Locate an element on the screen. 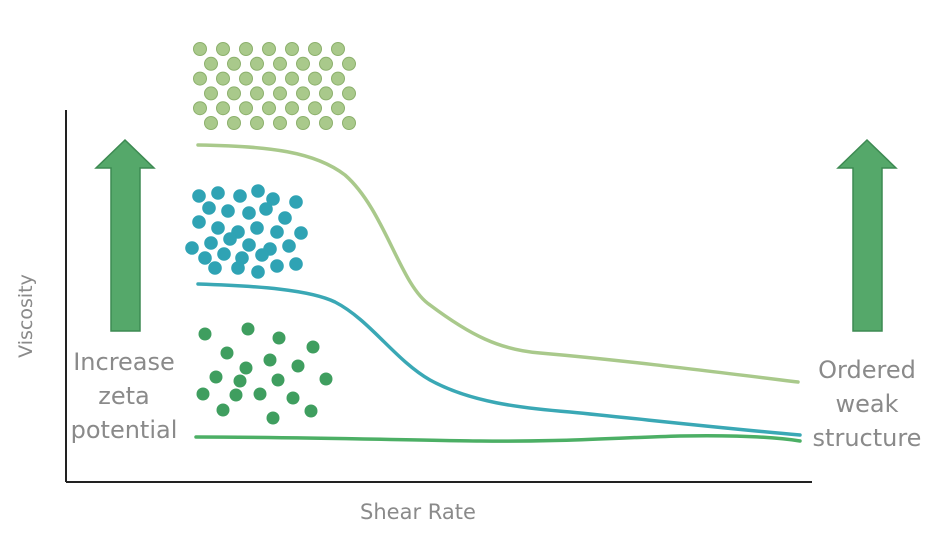  right-up-arrow-icon is located at coordinates (867, 235).